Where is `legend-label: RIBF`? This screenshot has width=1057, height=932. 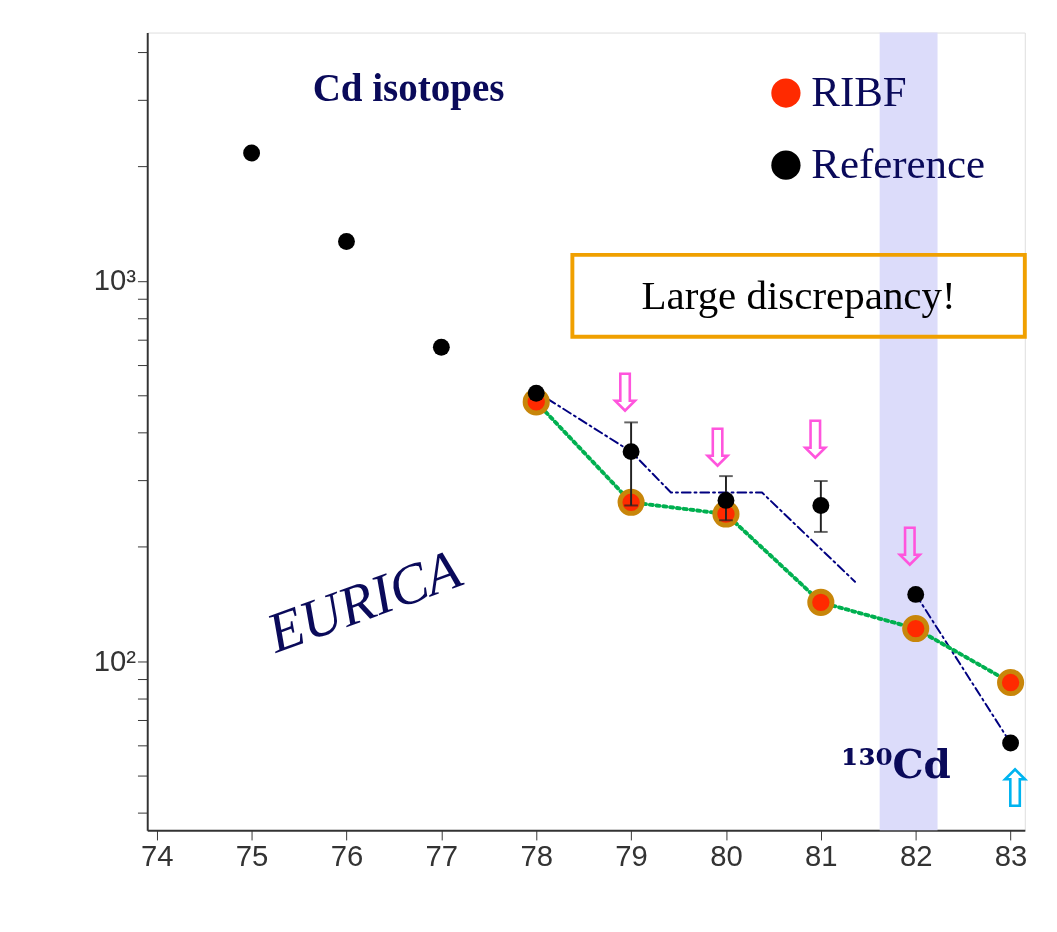
legend-label: RIBF is located at coordinates (859, 91).